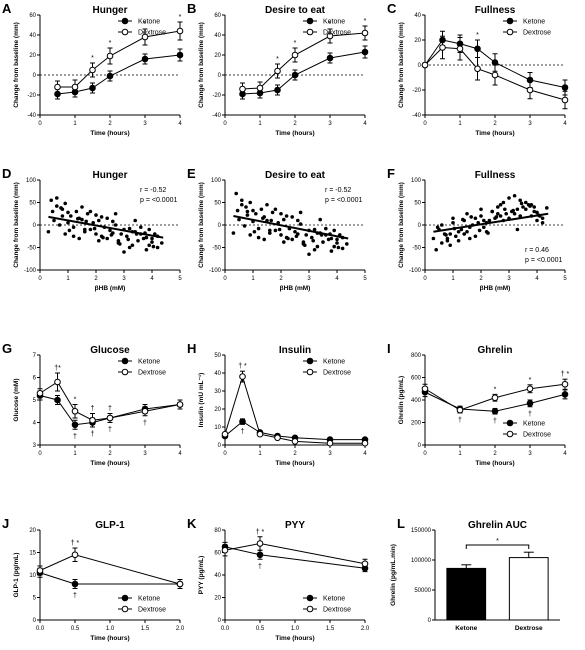 The image size is (585, 650). What do you see at coordinates (304, 61) in the screenshot?
I see `series-line` at bounding box center [304, 61].